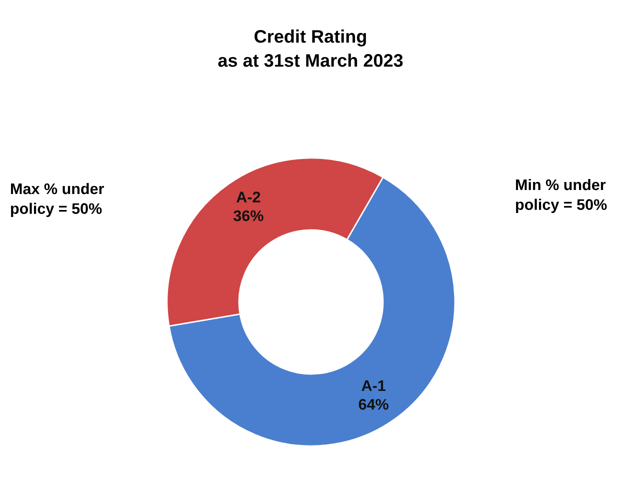 This screenshot has width=621, height=484. Describe the element at coordinates (249, 216) in the screenshot. I see `data-label: 36%` at that location.